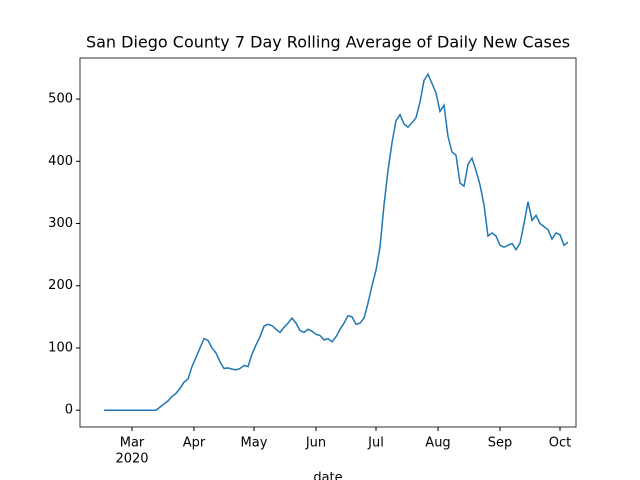 This screenshot has width=640, height=480. I want to click on x-tick-label: Oct, so click(560, 443).